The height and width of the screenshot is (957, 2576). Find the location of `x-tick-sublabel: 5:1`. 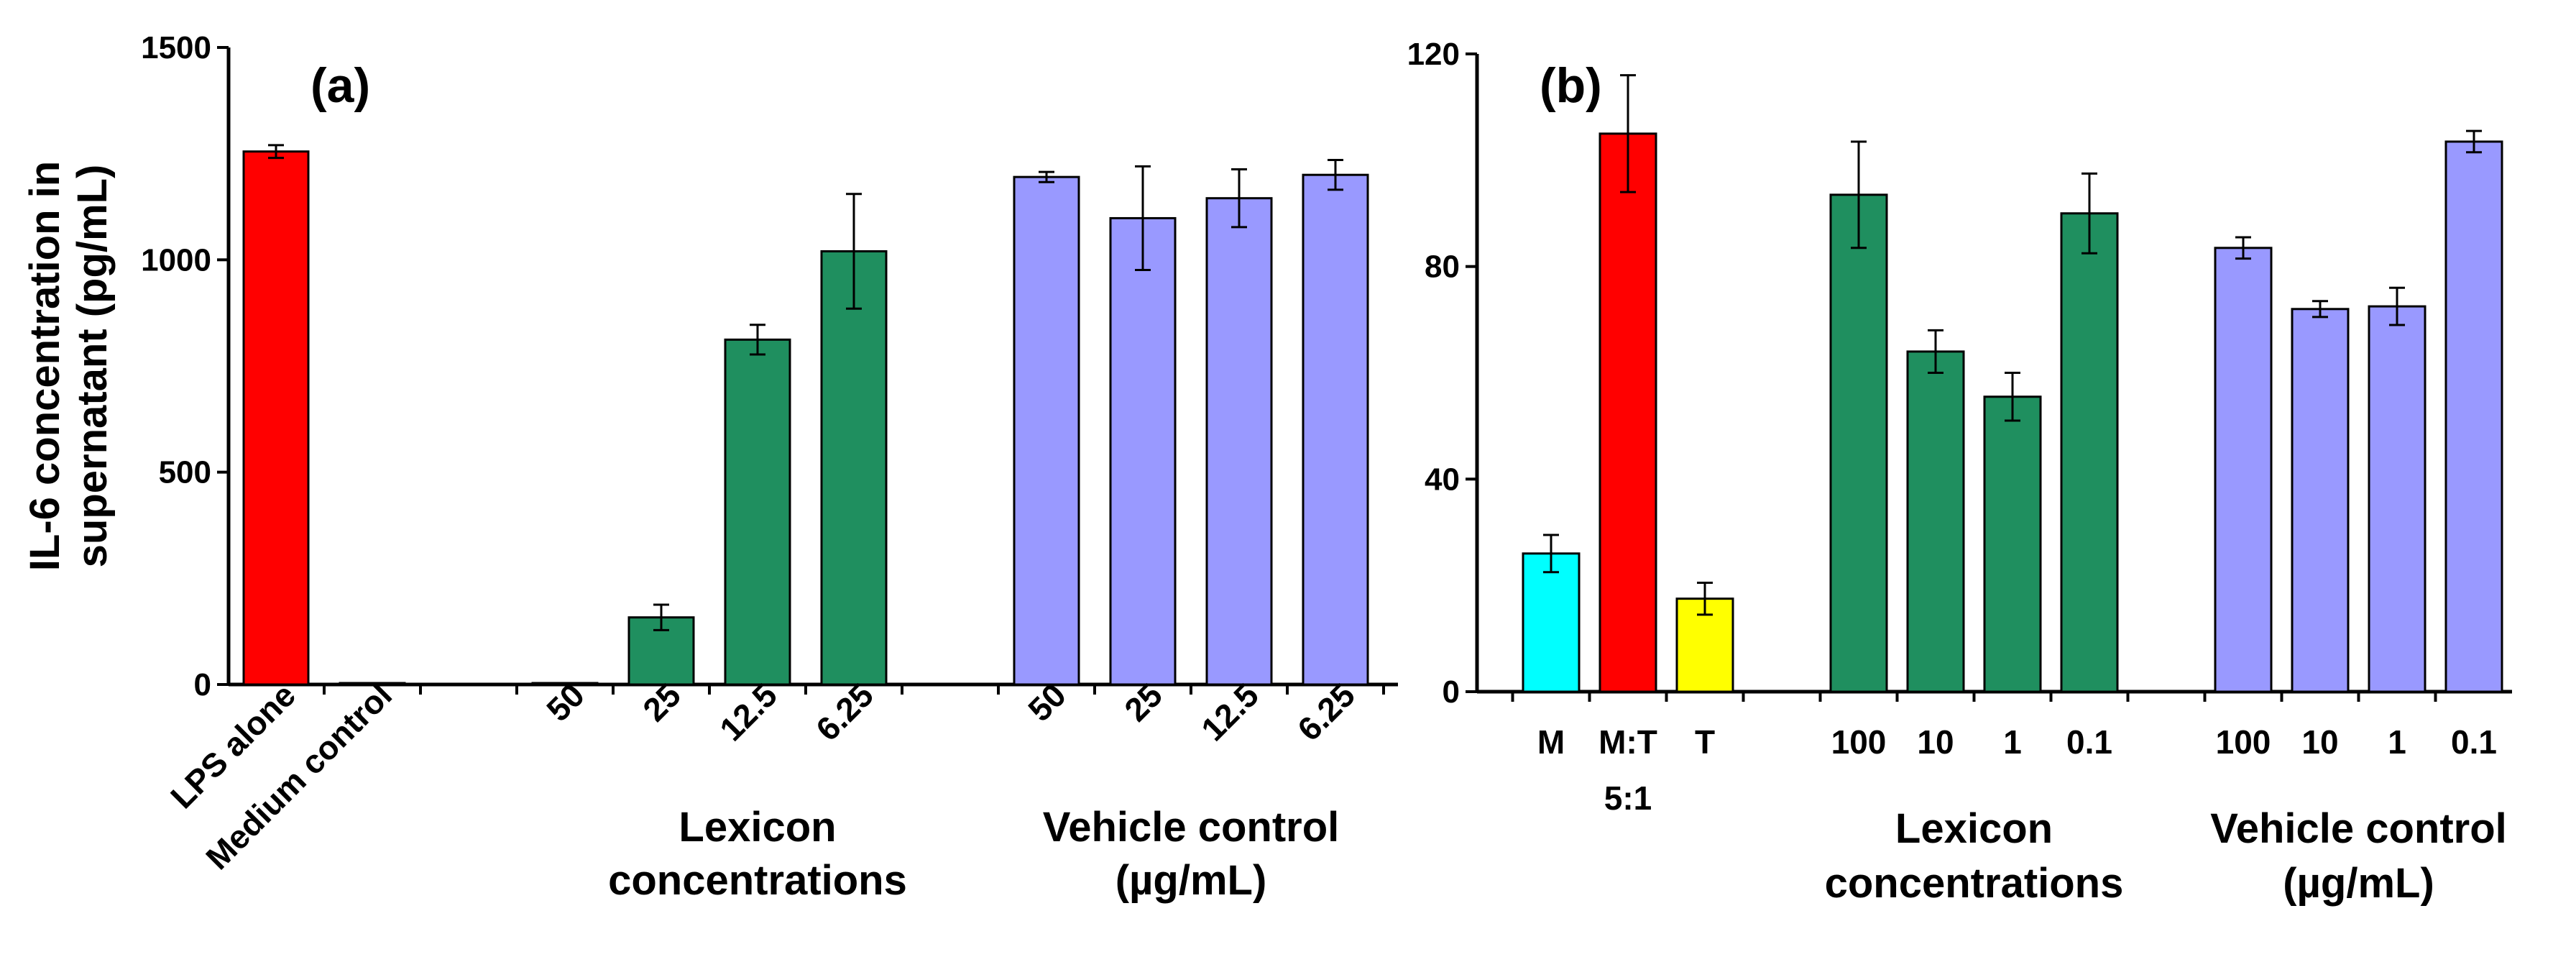

x-tick-sublabel: 5:1 is located at coordinates (1628, 798).